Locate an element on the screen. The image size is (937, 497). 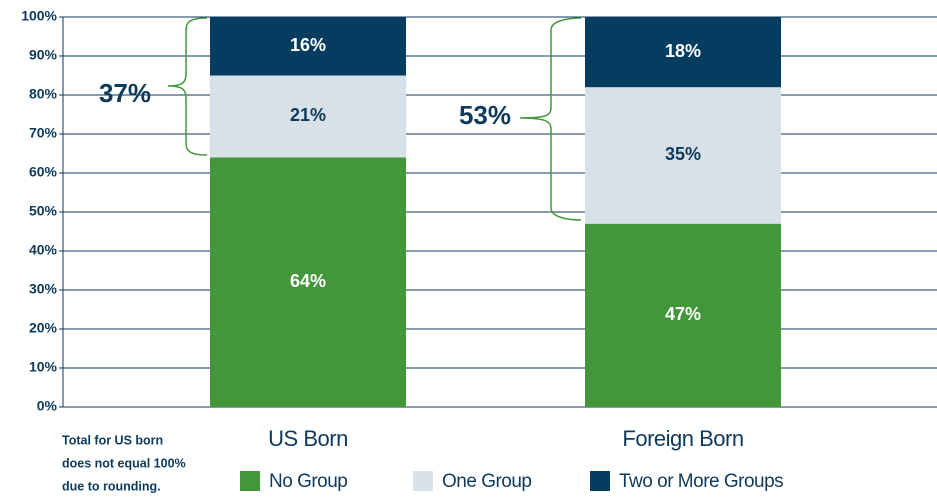
legend-label: Two or More Groups is located at coordinates (701, 481).